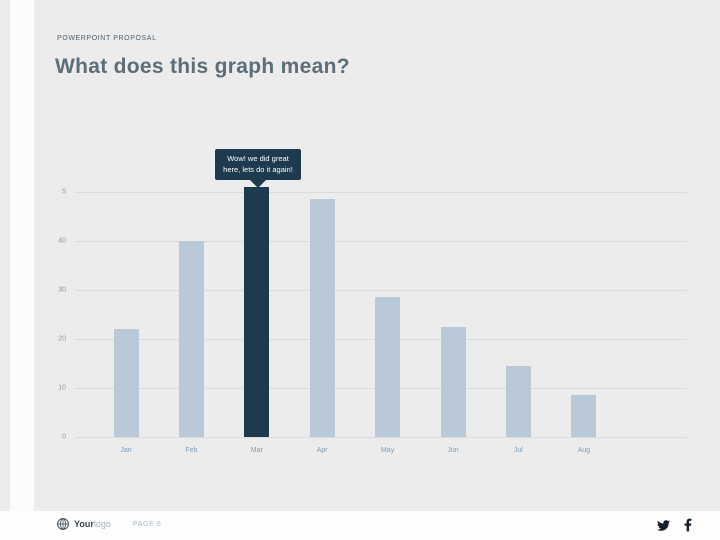 Image resolution: width=720 pixels, height=540 pixels. What do you see at coordinates (64, 437) in the screenshot?
I see `y-axis-label-0: 0` at bounding box center [64, 437].